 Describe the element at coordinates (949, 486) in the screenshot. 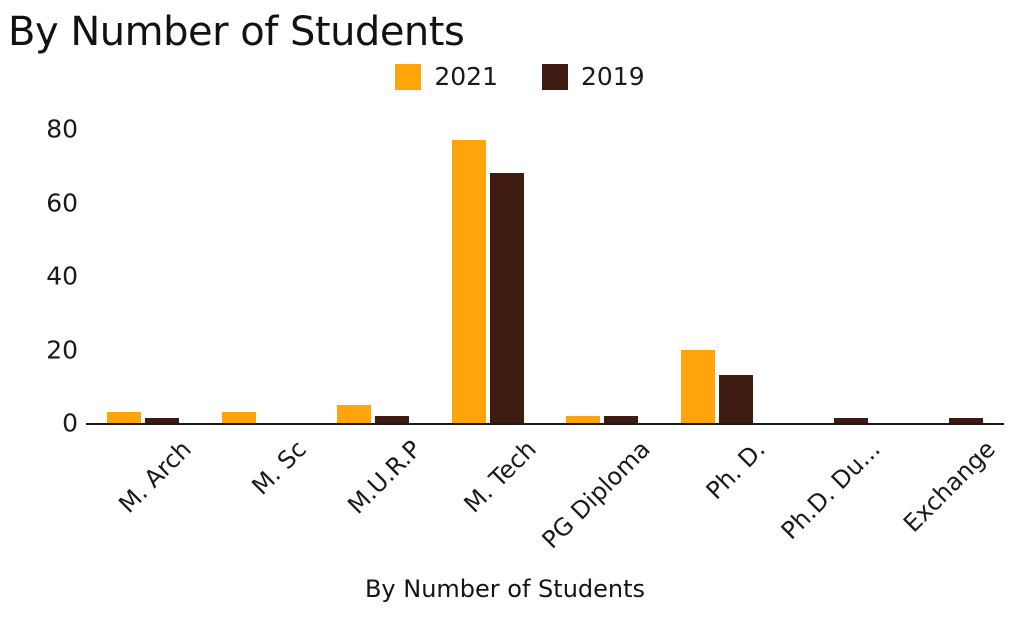

I see `x-tick-label-7: Exchange` at that location.